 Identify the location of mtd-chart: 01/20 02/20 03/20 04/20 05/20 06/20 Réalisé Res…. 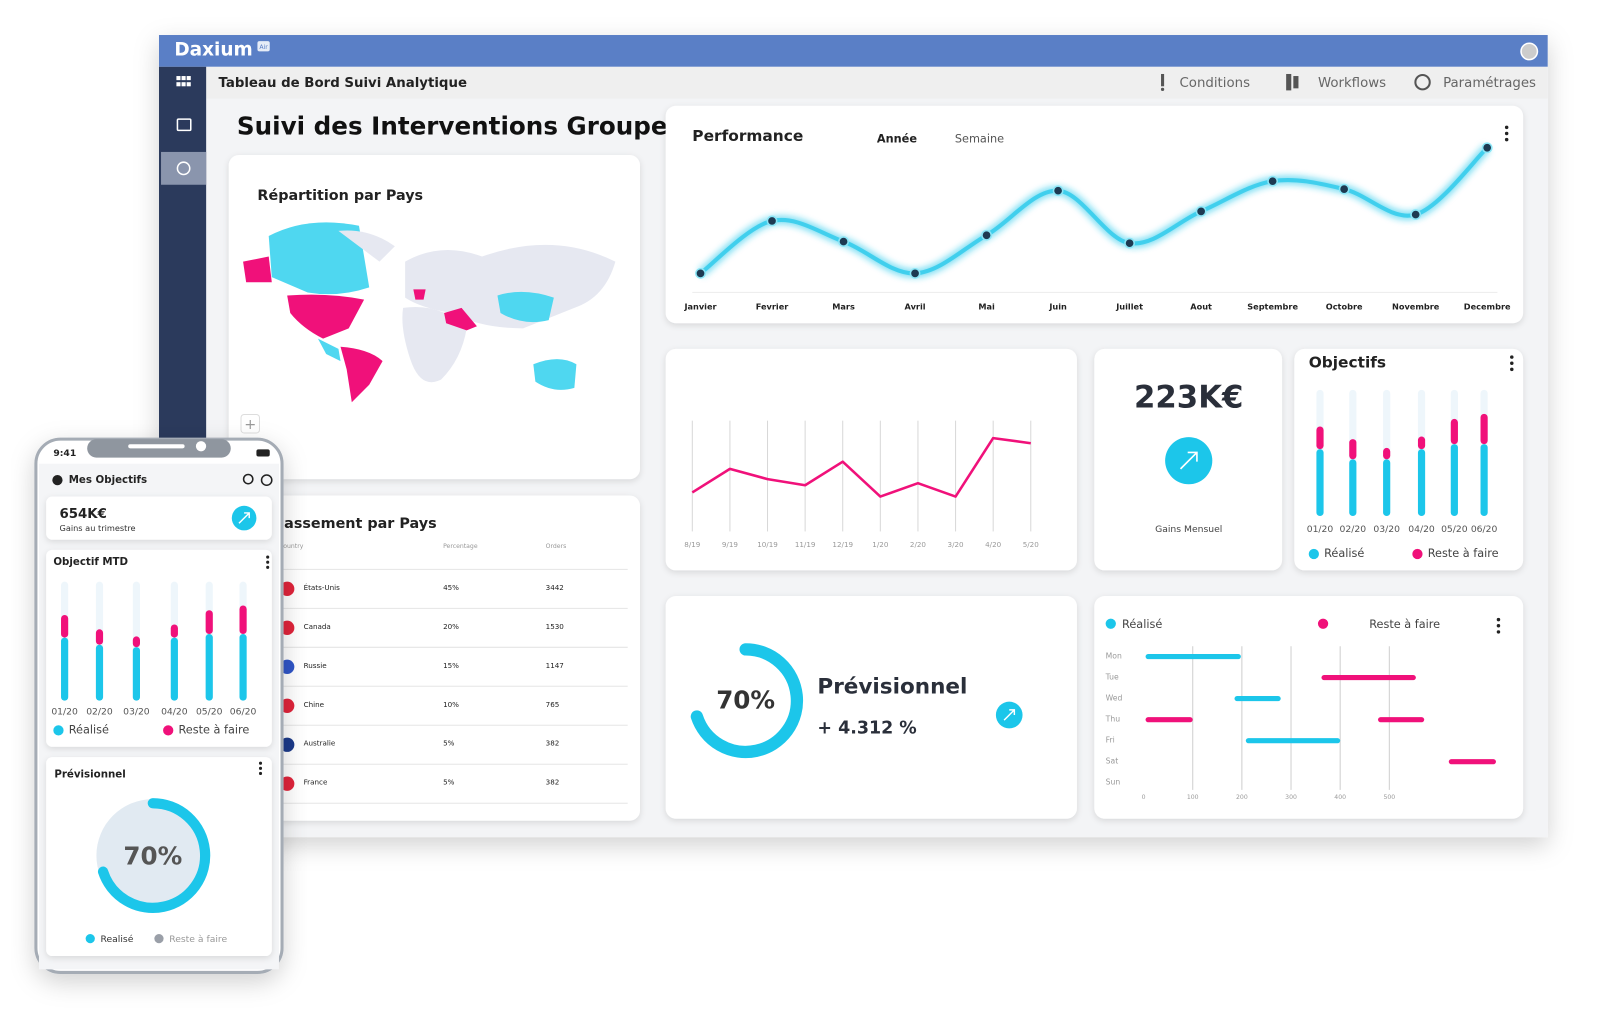
(153, 658).